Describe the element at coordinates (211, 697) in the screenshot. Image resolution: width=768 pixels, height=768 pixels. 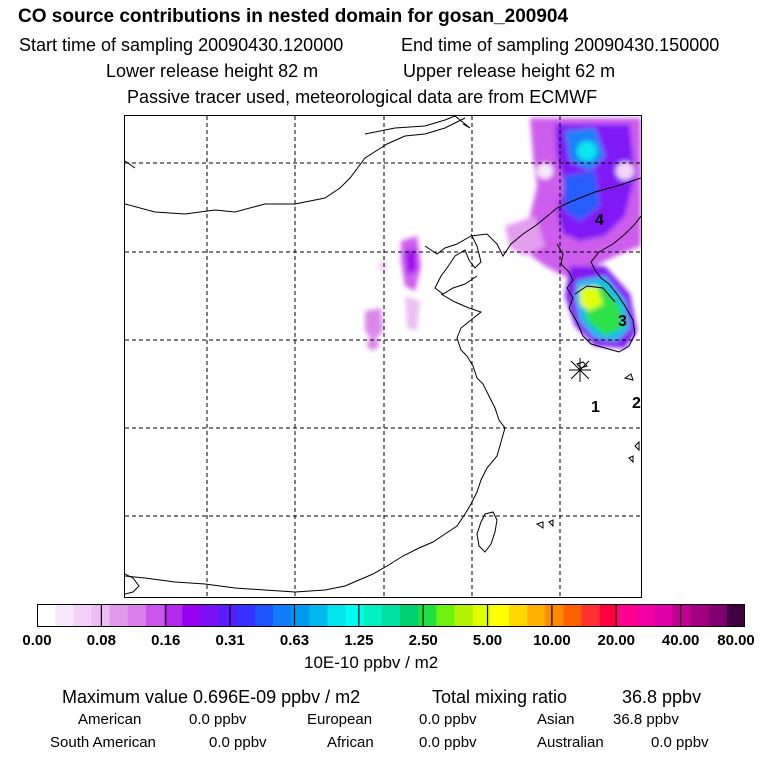
I see `max-value-label: Maximum value 0.696E-09 ppbv / m2` at that location.